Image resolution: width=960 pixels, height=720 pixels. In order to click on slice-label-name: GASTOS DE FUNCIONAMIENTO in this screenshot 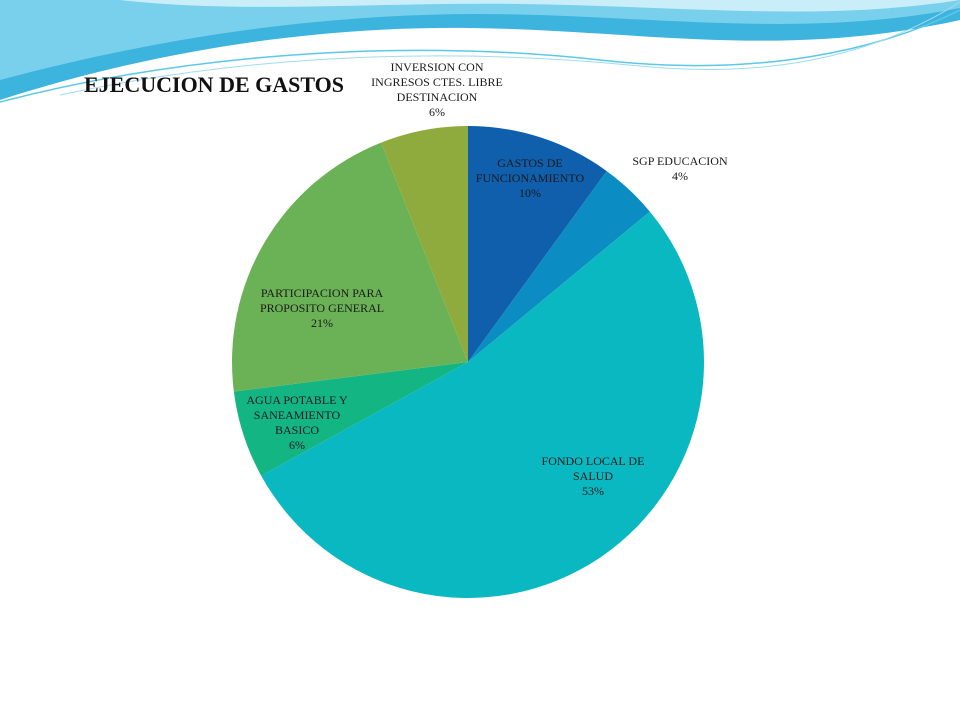, I will do `click(530, 170)`.